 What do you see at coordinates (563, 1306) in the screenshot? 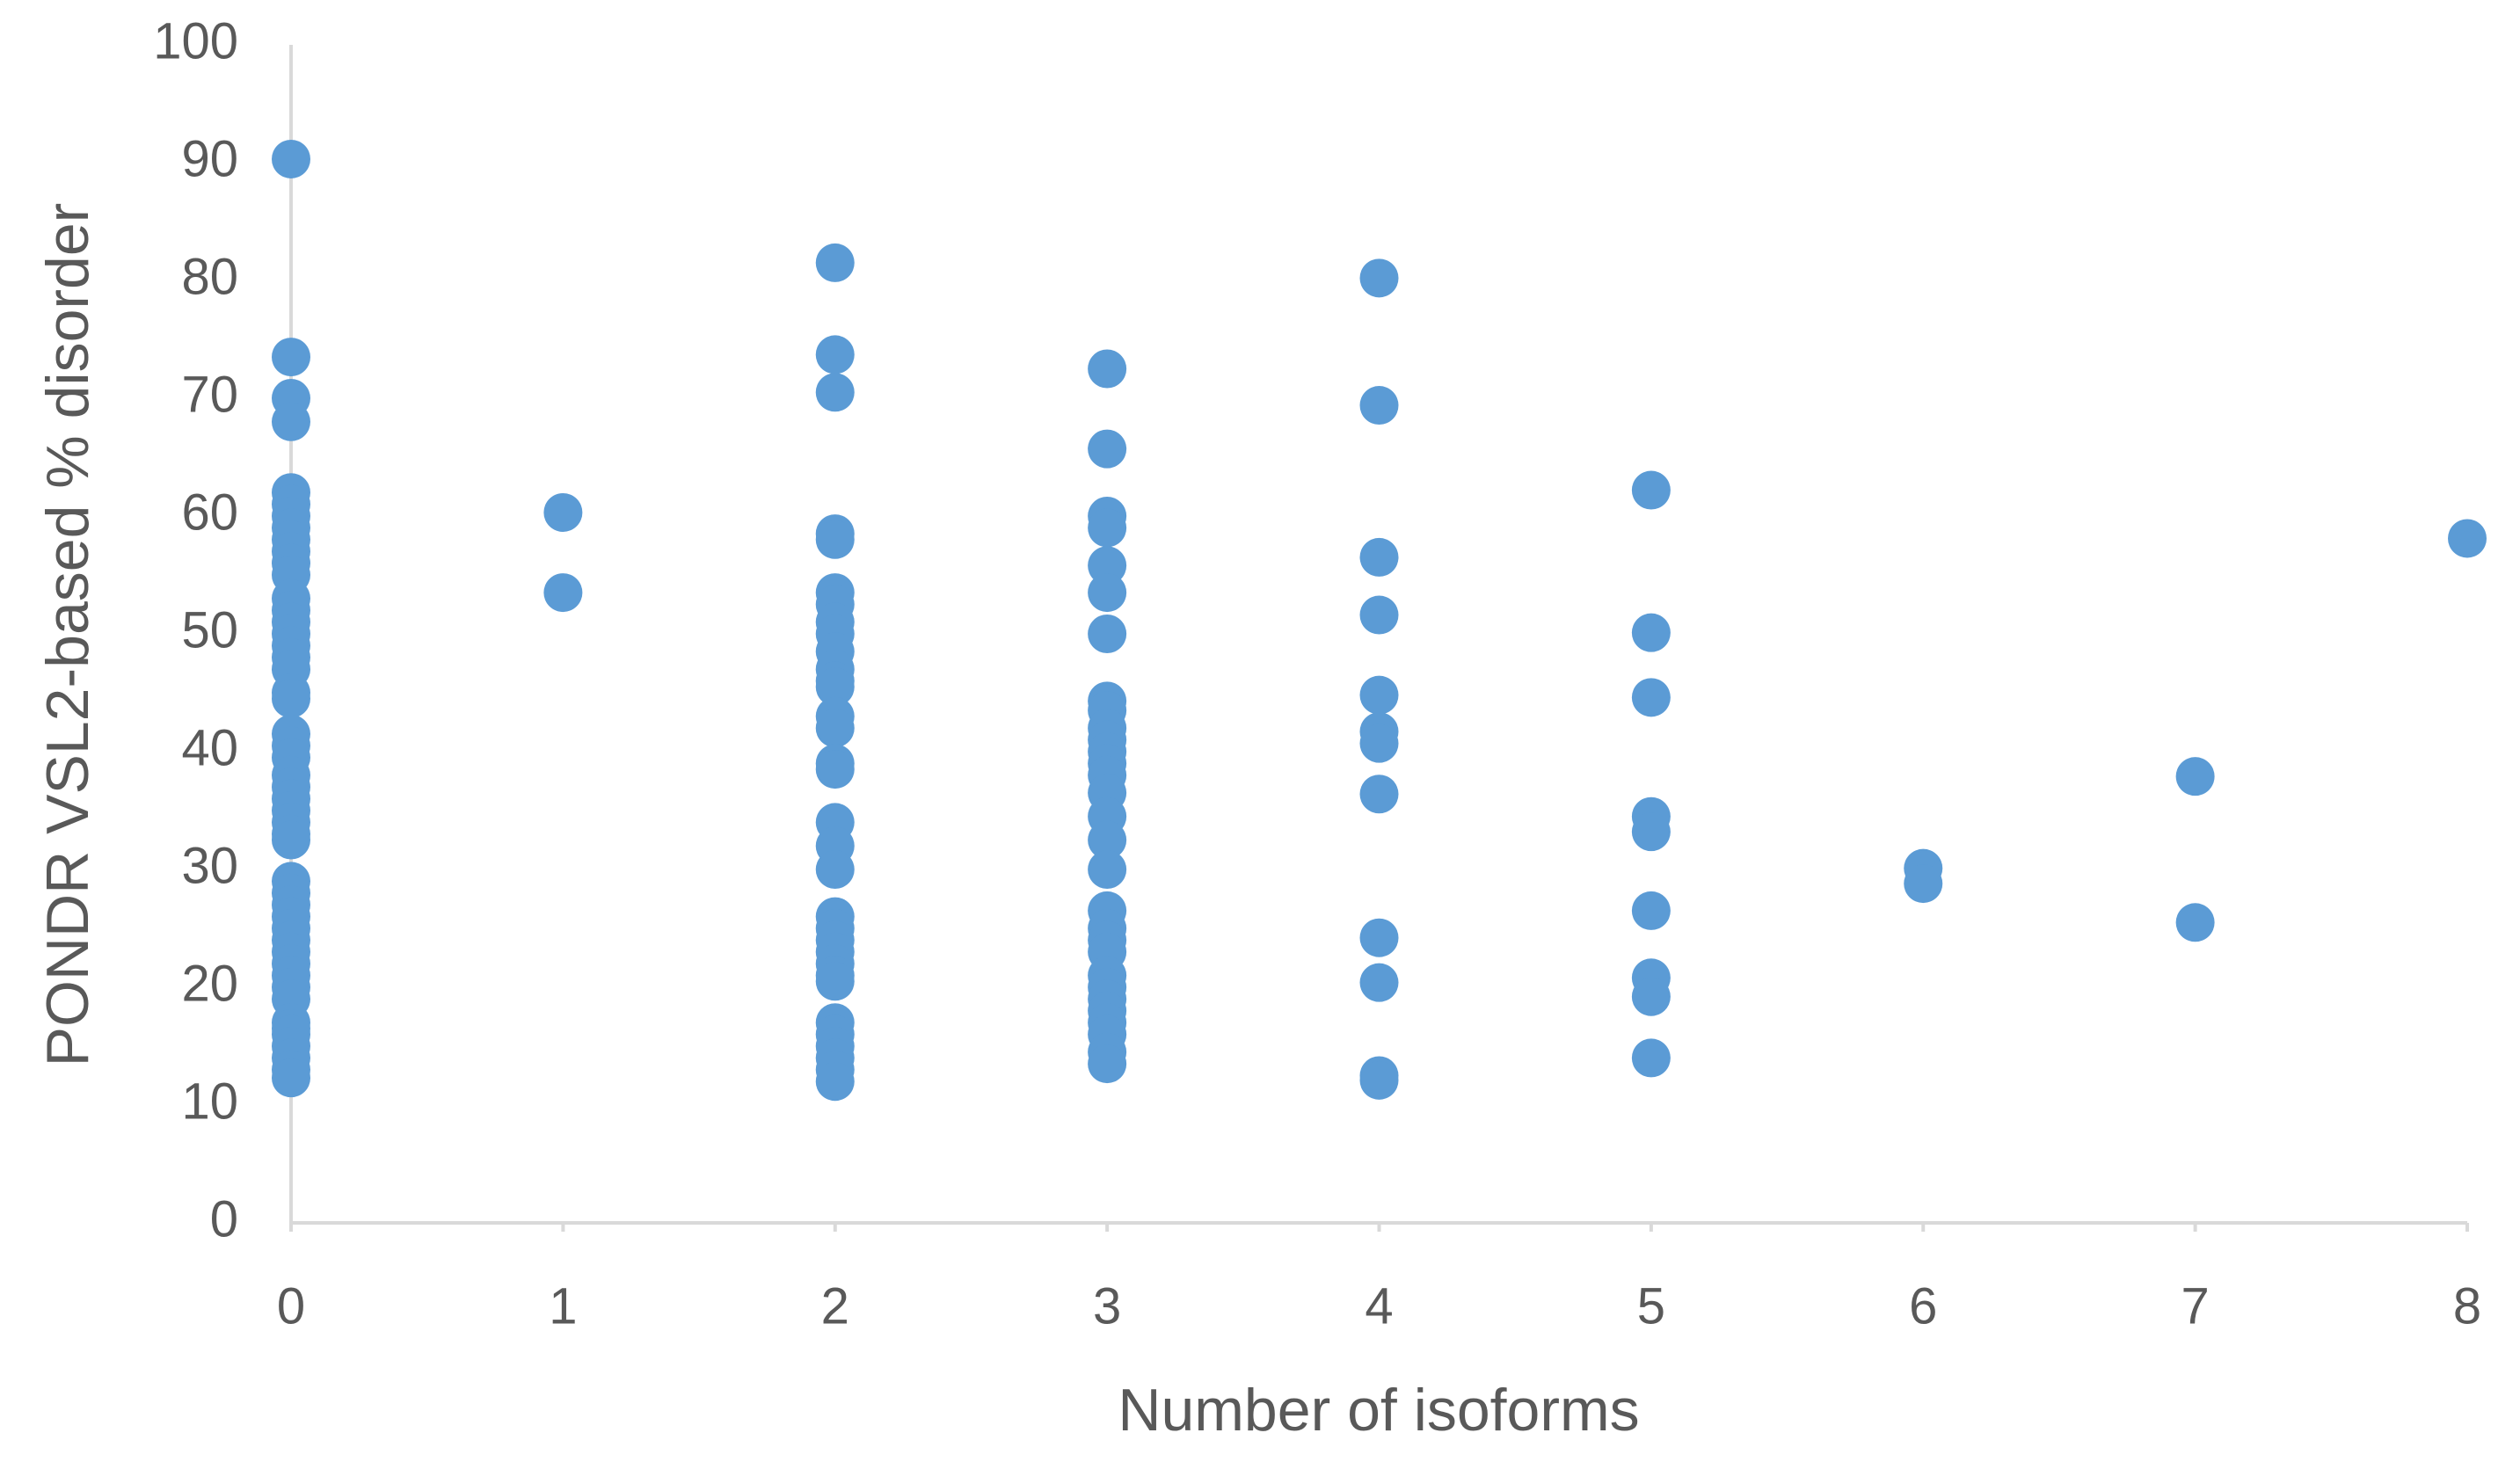
I see `x-tick-label: 1` at bounding box center [563, 1306].